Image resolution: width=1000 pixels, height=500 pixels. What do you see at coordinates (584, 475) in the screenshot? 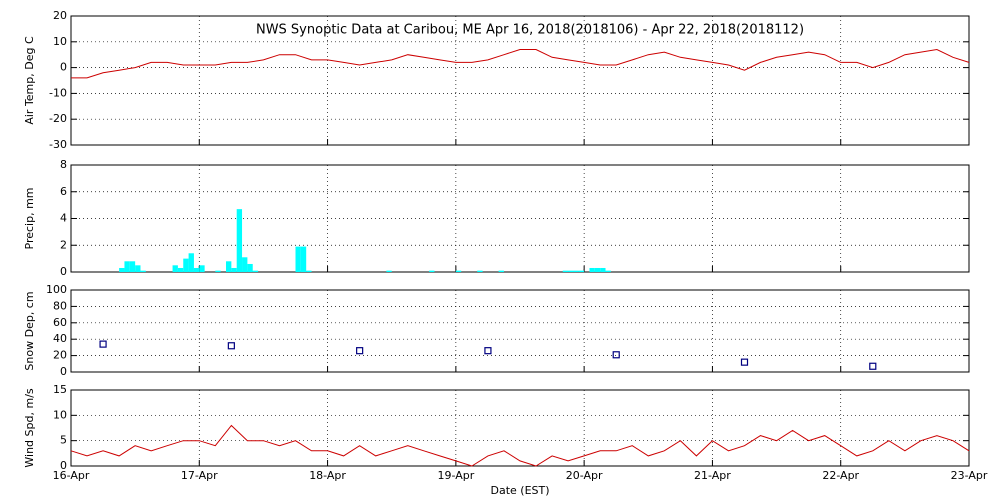
I see `x-tick-label: 20-Apr` at bounding box center [584, 475].